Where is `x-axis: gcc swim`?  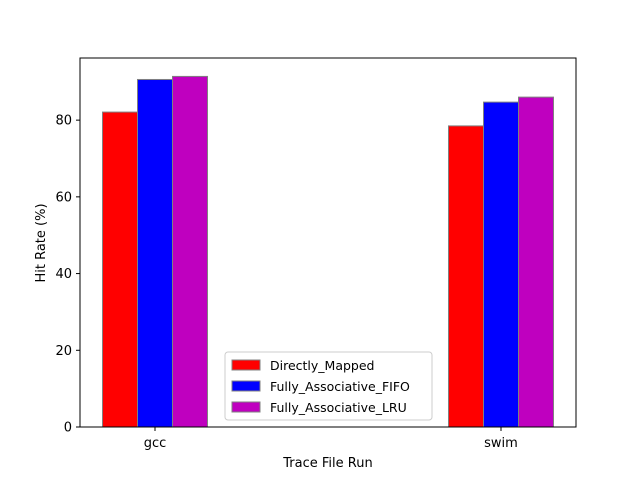 x-axis: gcc swim is located at coordinates (331, 439).